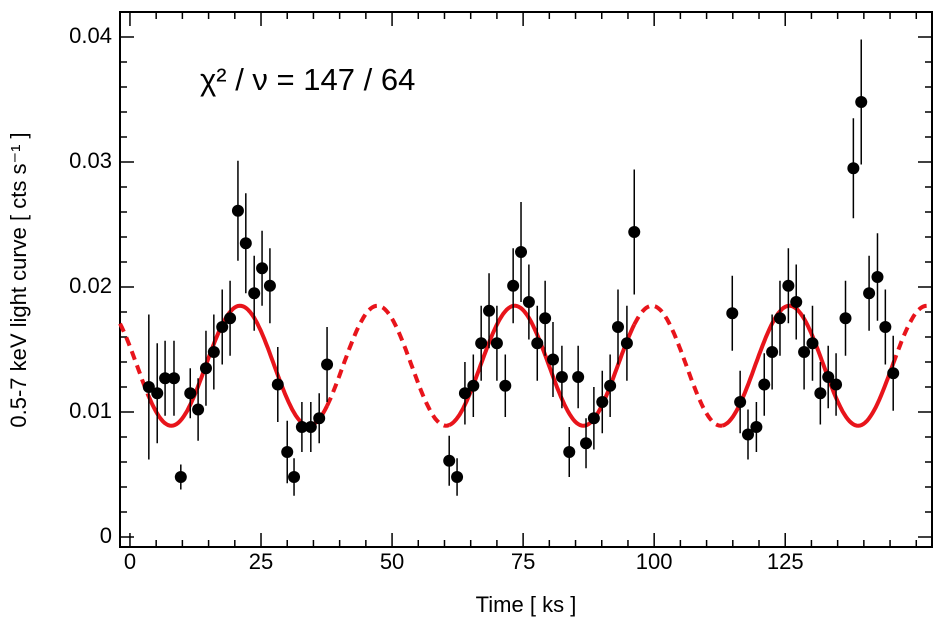  What do you see at coordinates (785, 561) in the screenshot?
I see `x-tick-label: 125` at bounding box center [785, 561].